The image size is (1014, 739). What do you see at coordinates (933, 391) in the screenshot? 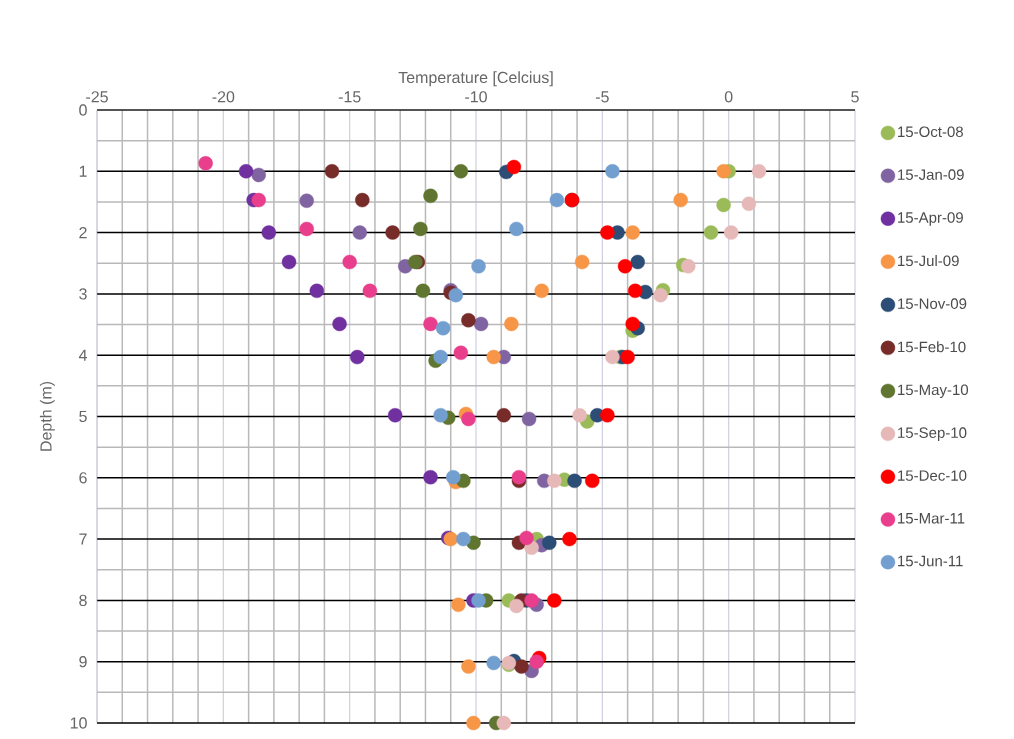
I see `legend-label: 15-May-10` at bounding box center [933, 391].